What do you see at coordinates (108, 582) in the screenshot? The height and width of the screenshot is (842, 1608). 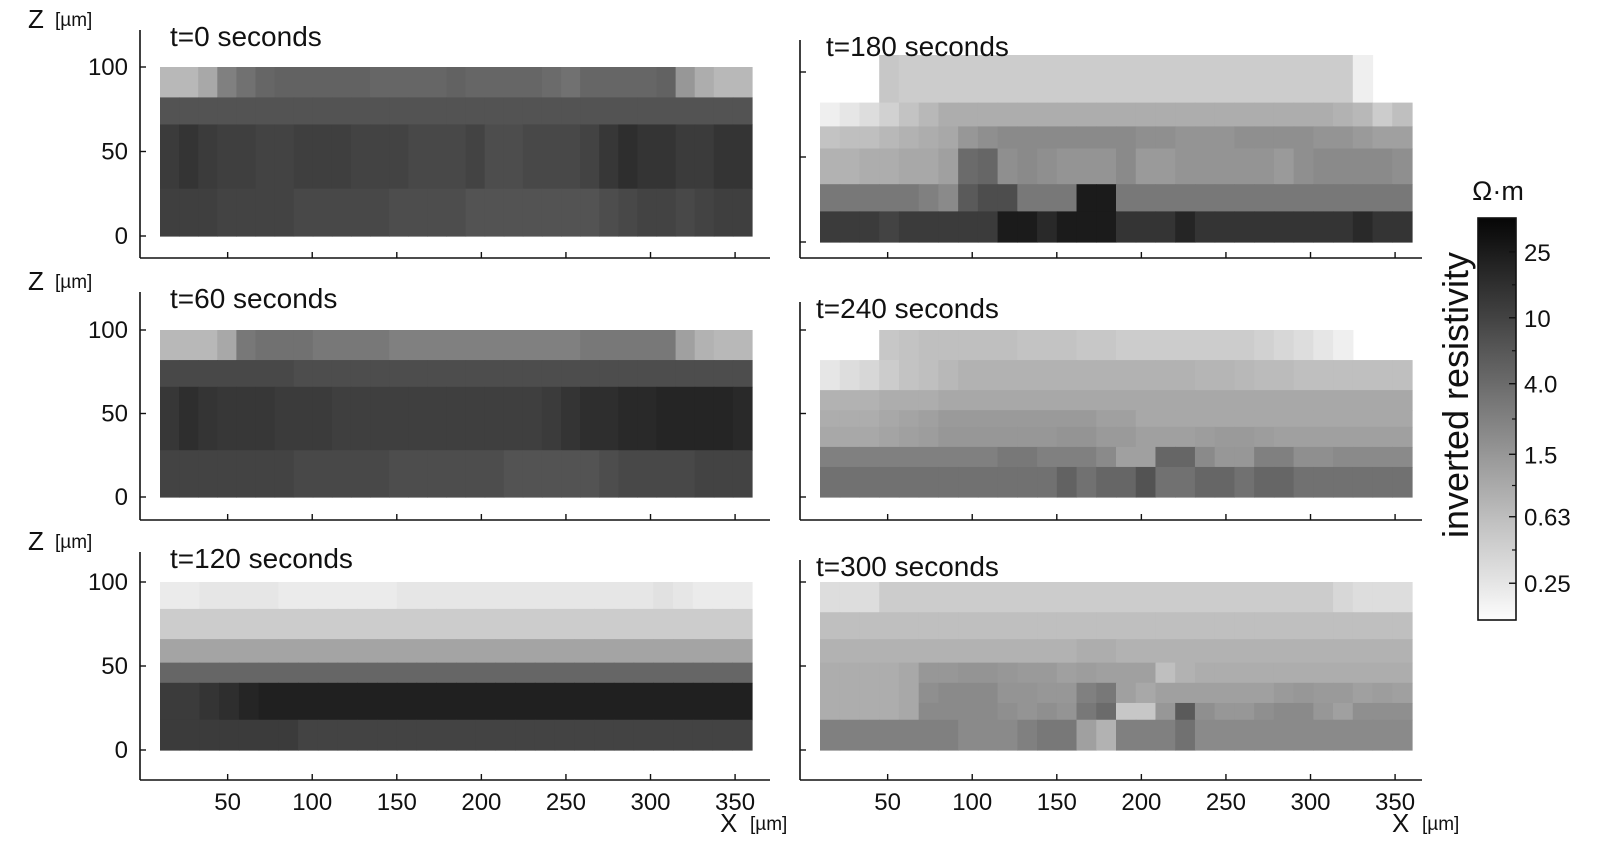 I see `z-tick-label: 100` at bounding box center [108, 582].